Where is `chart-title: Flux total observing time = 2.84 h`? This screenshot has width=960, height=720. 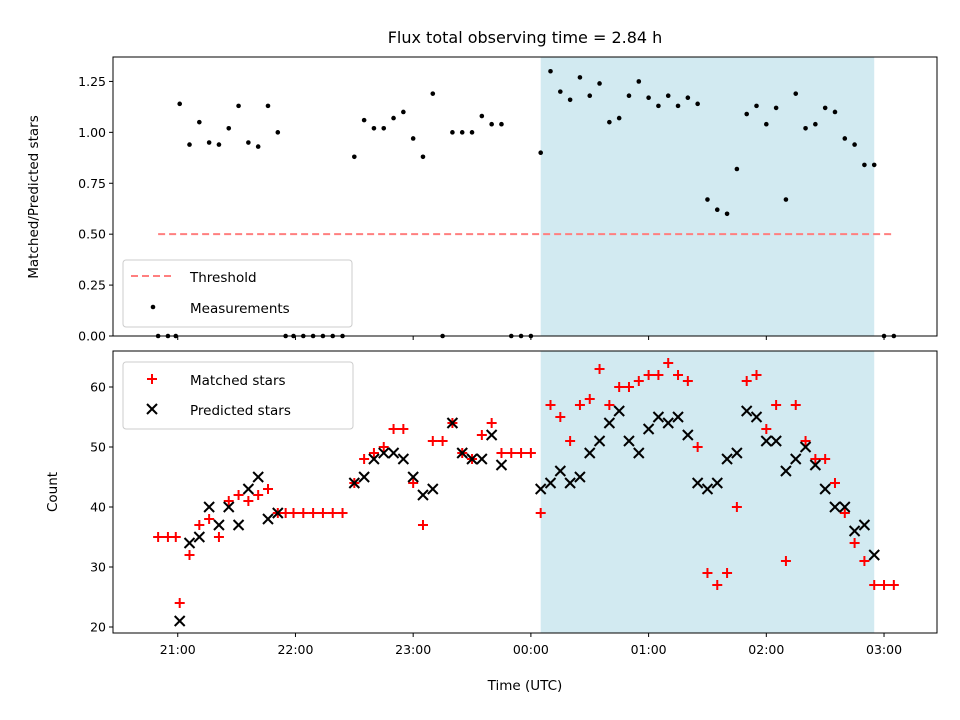
chart-title: Flux total observing time = 2.84 h is located at coordinates (525, 37).